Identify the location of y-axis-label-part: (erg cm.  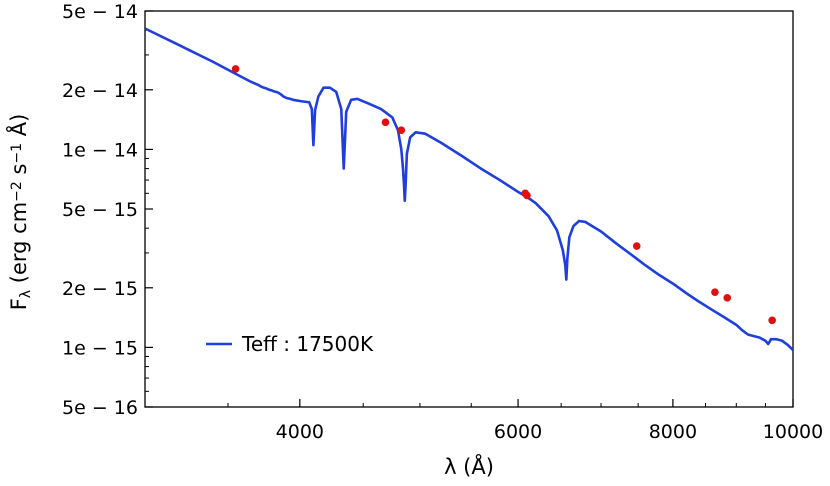
(19, 246).